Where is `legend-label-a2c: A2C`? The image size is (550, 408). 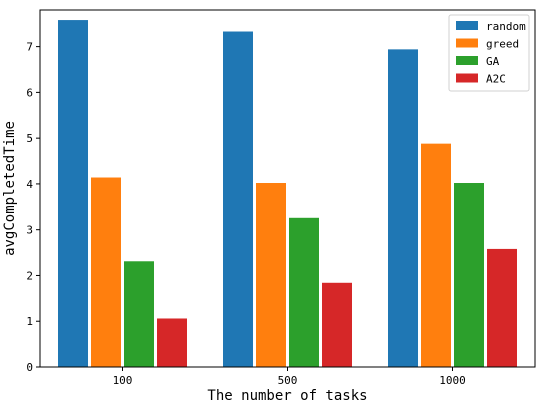 legend-label-a2c: A2C is located at coordinates (496, 79).